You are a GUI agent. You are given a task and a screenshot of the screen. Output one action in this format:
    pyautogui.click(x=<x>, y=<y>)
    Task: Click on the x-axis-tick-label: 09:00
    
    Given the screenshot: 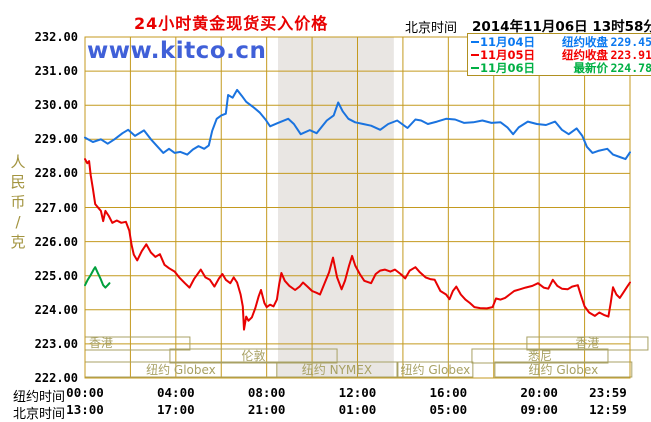 What is the action you would take?
    pyautogui.click(x=539, y=409)
    